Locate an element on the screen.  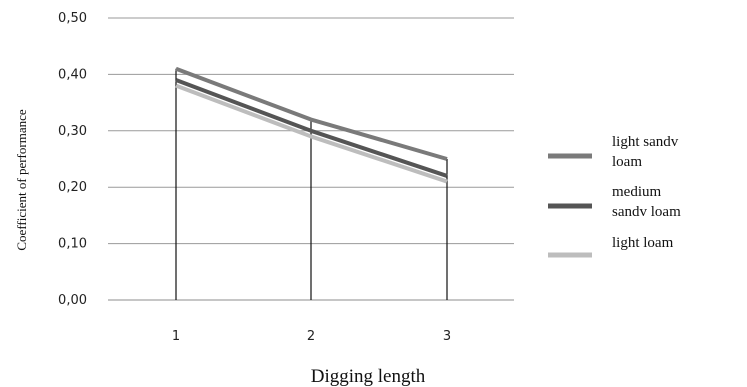
y-tick-label: 0,00 is located at coordinates (72, 300).